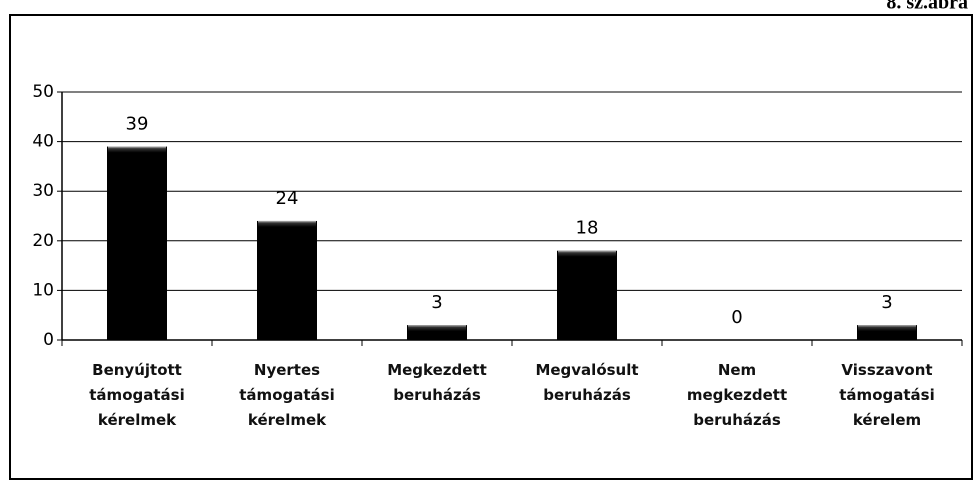 The image size is (973, 480). I want to click on y-tick-label: 50, so click(43, 92).